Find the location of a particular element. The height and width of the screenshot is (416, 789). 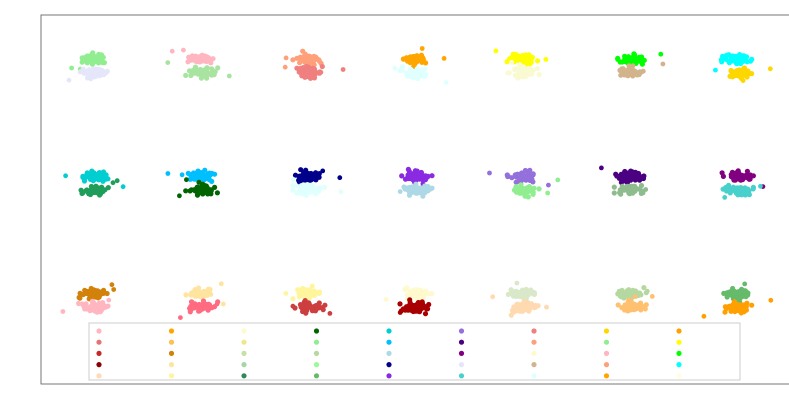

cluster-r2-g0-upper is located at coordinates (96, 292).